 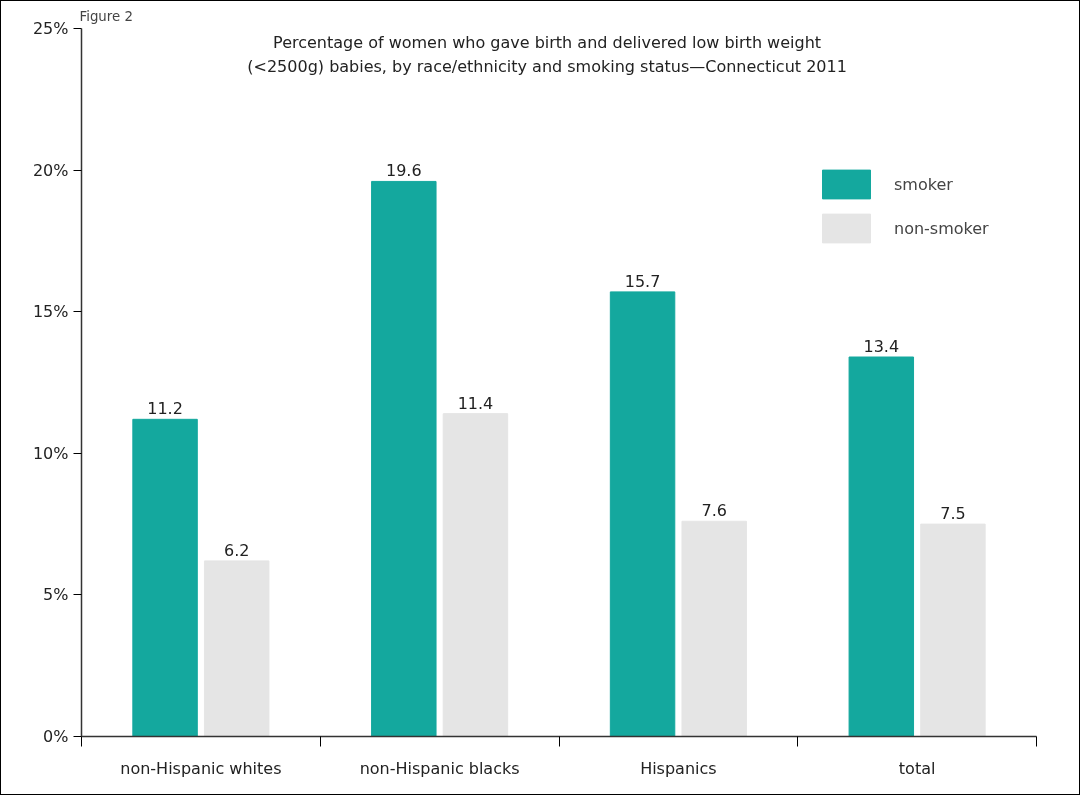 I want to click on x-tick-label: non-Hispanic whites, so click(x=201, y=768).